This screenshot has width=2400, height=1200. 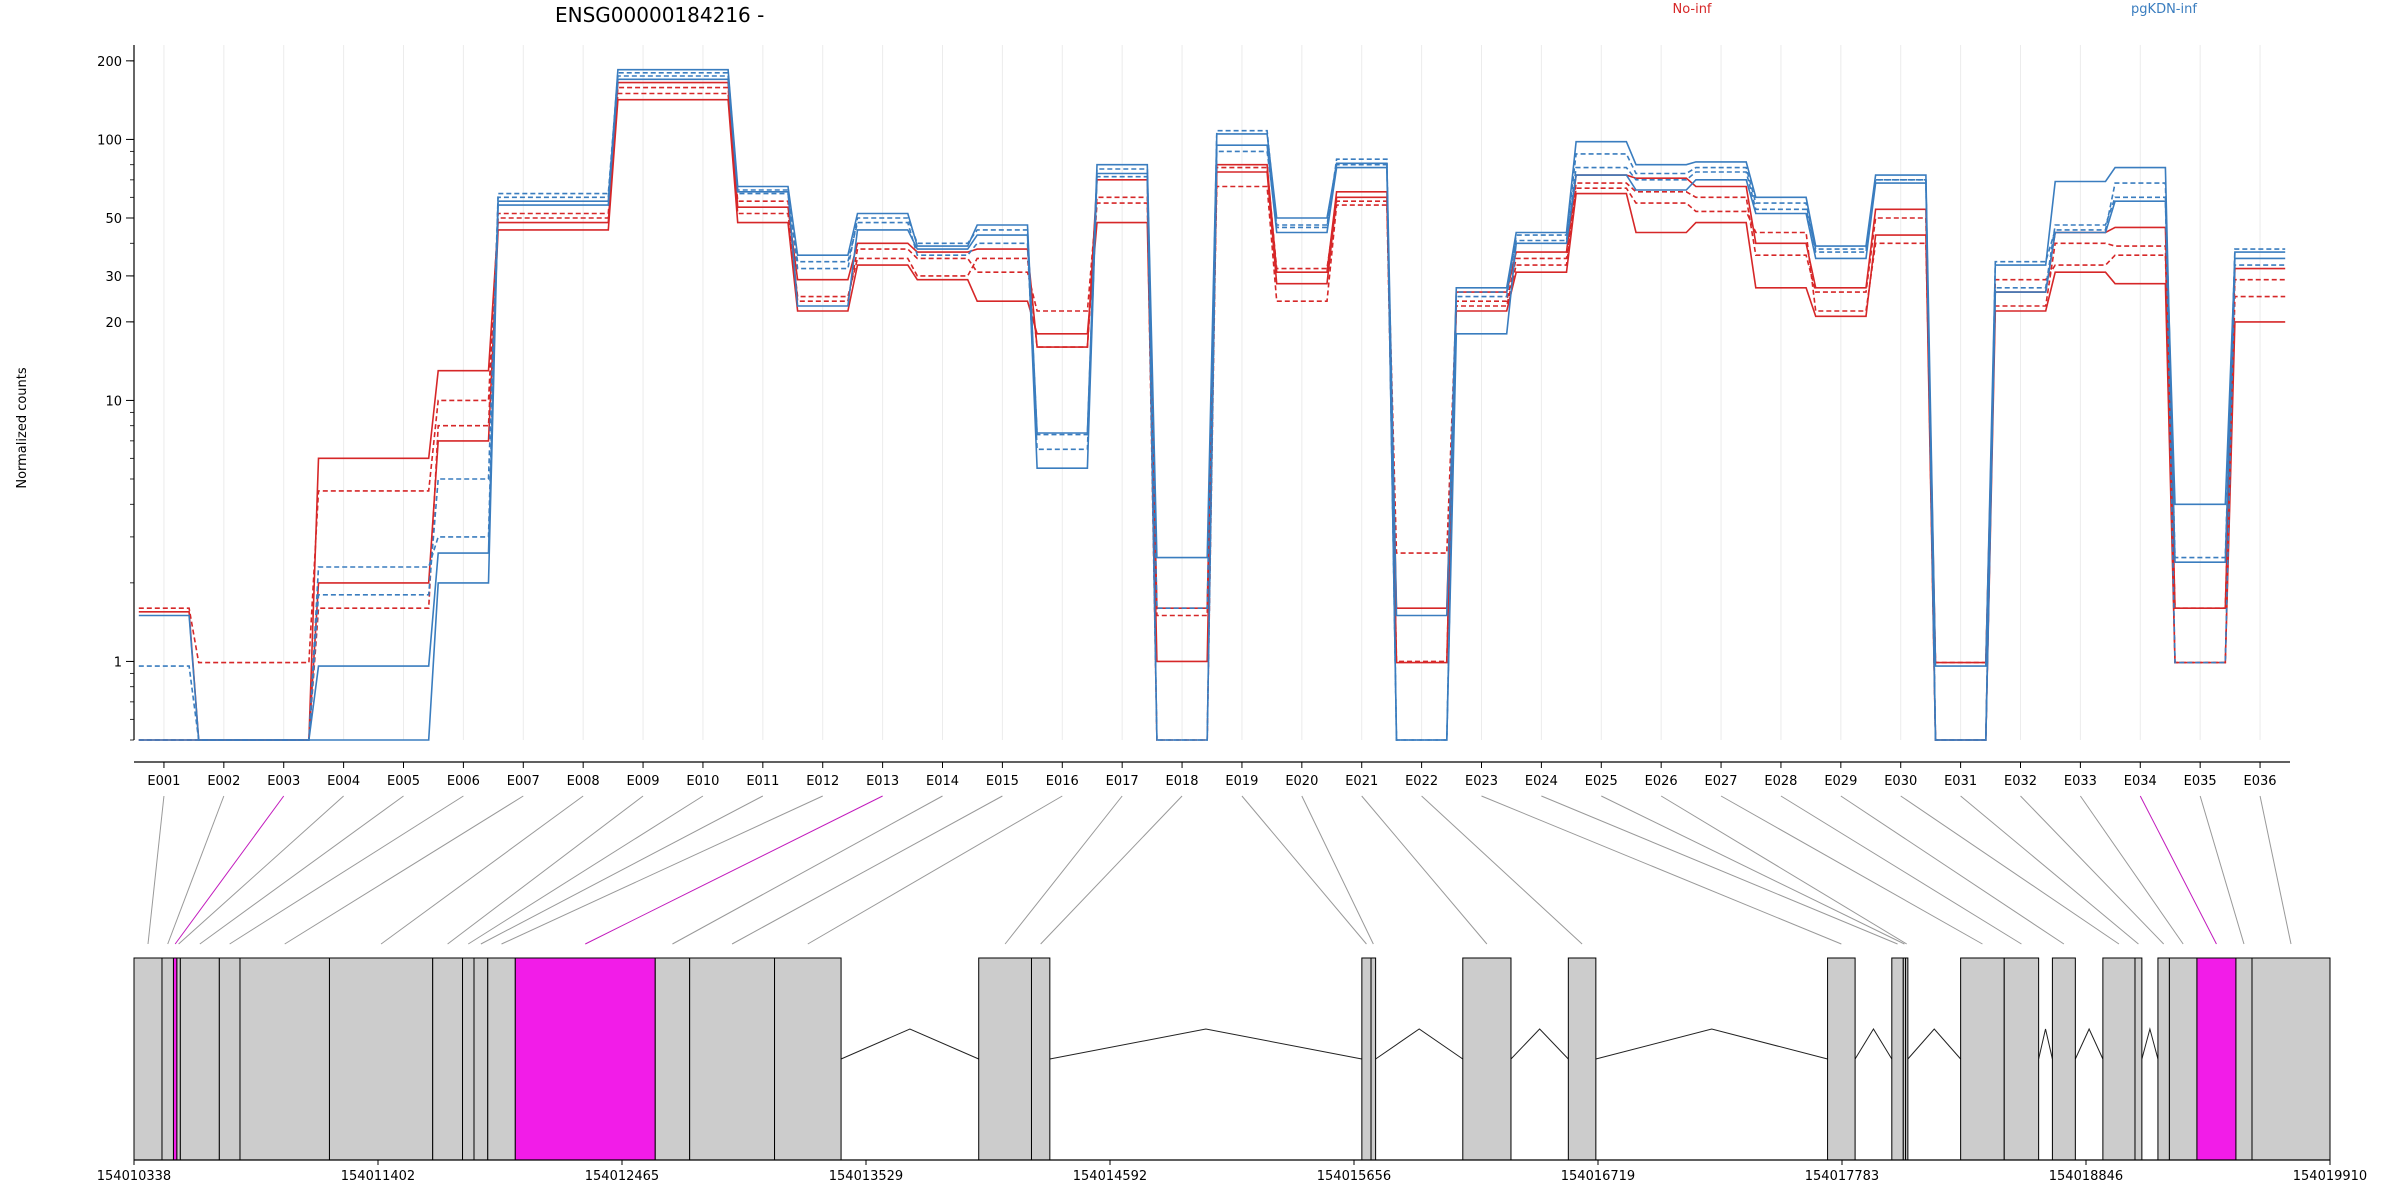 I want to click on x-tick-label: E031, so click(x=1960, y=781).